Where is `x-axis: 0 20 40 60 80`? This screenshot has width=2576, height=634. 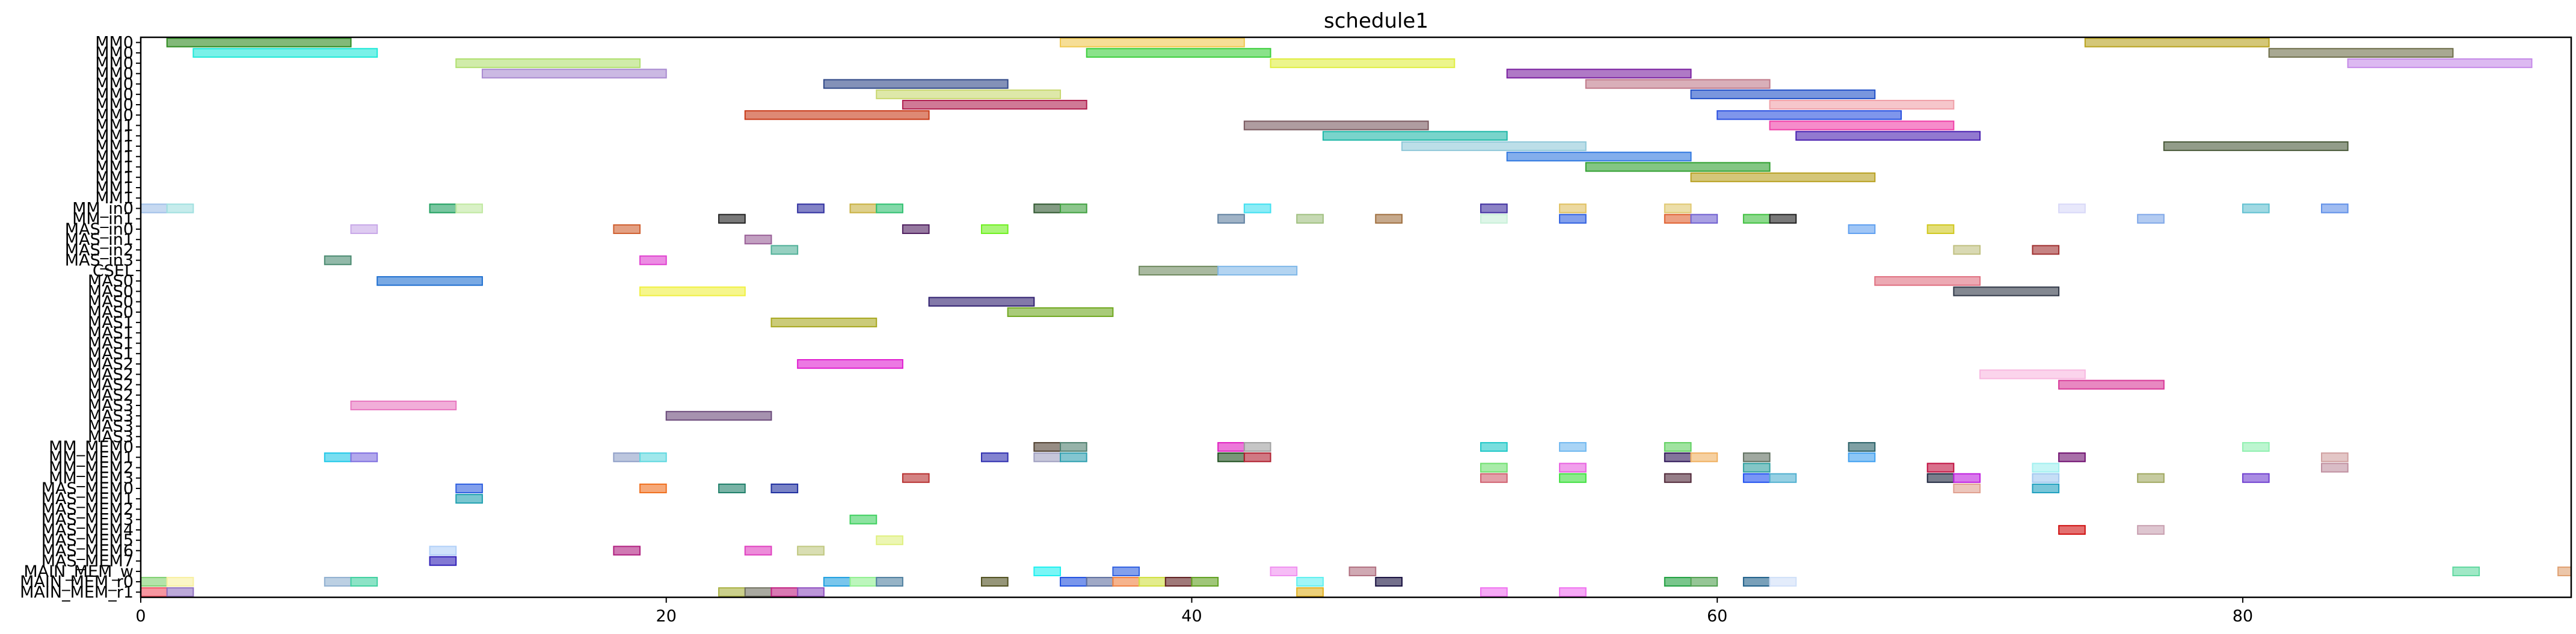
x-axis: 0 20 40 60 80 is located at coordinates (1194, 612).